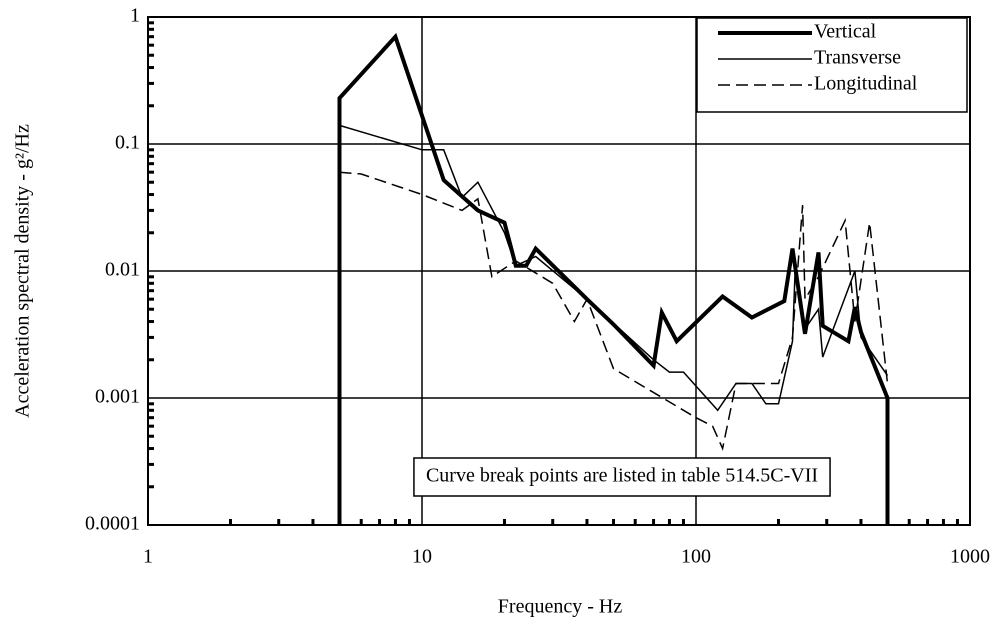 The height and width of the screenshot is (630, 1005). Describe the element at coordinates (127, 143) in the screenshot. I see `y-tick-label: 0.1` at that location.